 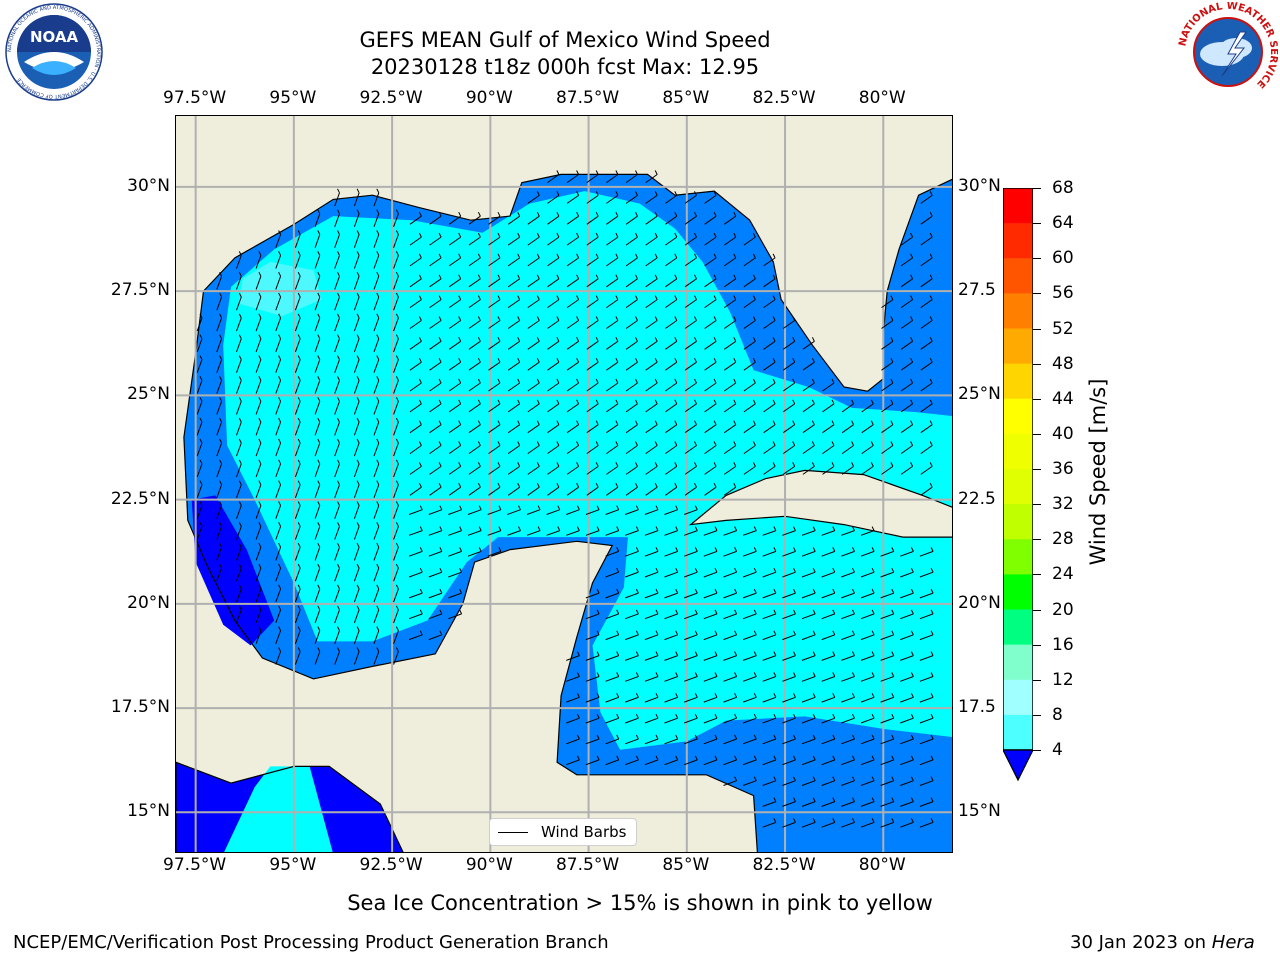 What do you see at coordinates (140, 290) in the screenshot?
I see `lat-tick-left: 27.5°N` at bounding box center [140, 290].